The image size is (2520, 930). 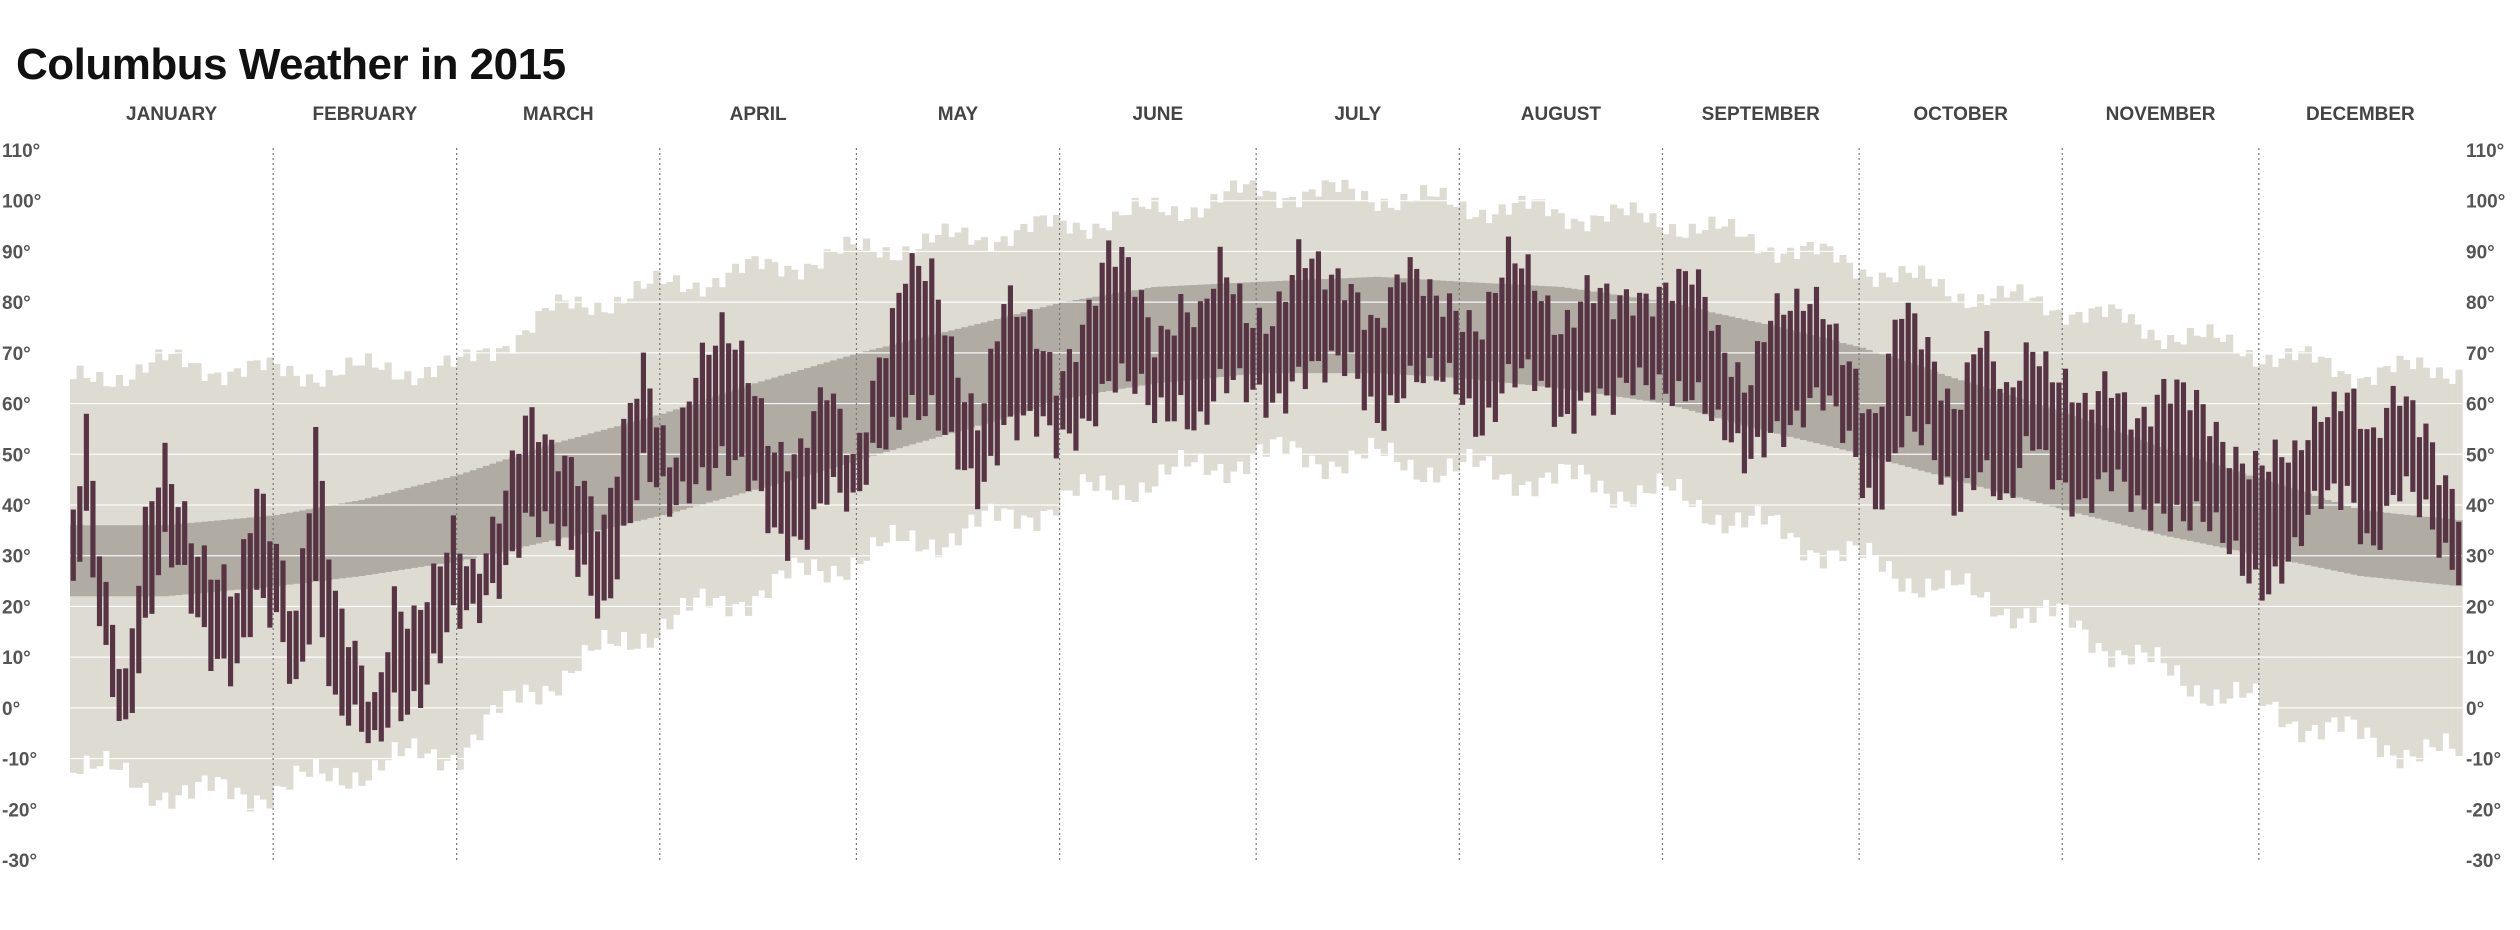 I want to click on y-tick-label: -10°, so click(x=2483, y=760).